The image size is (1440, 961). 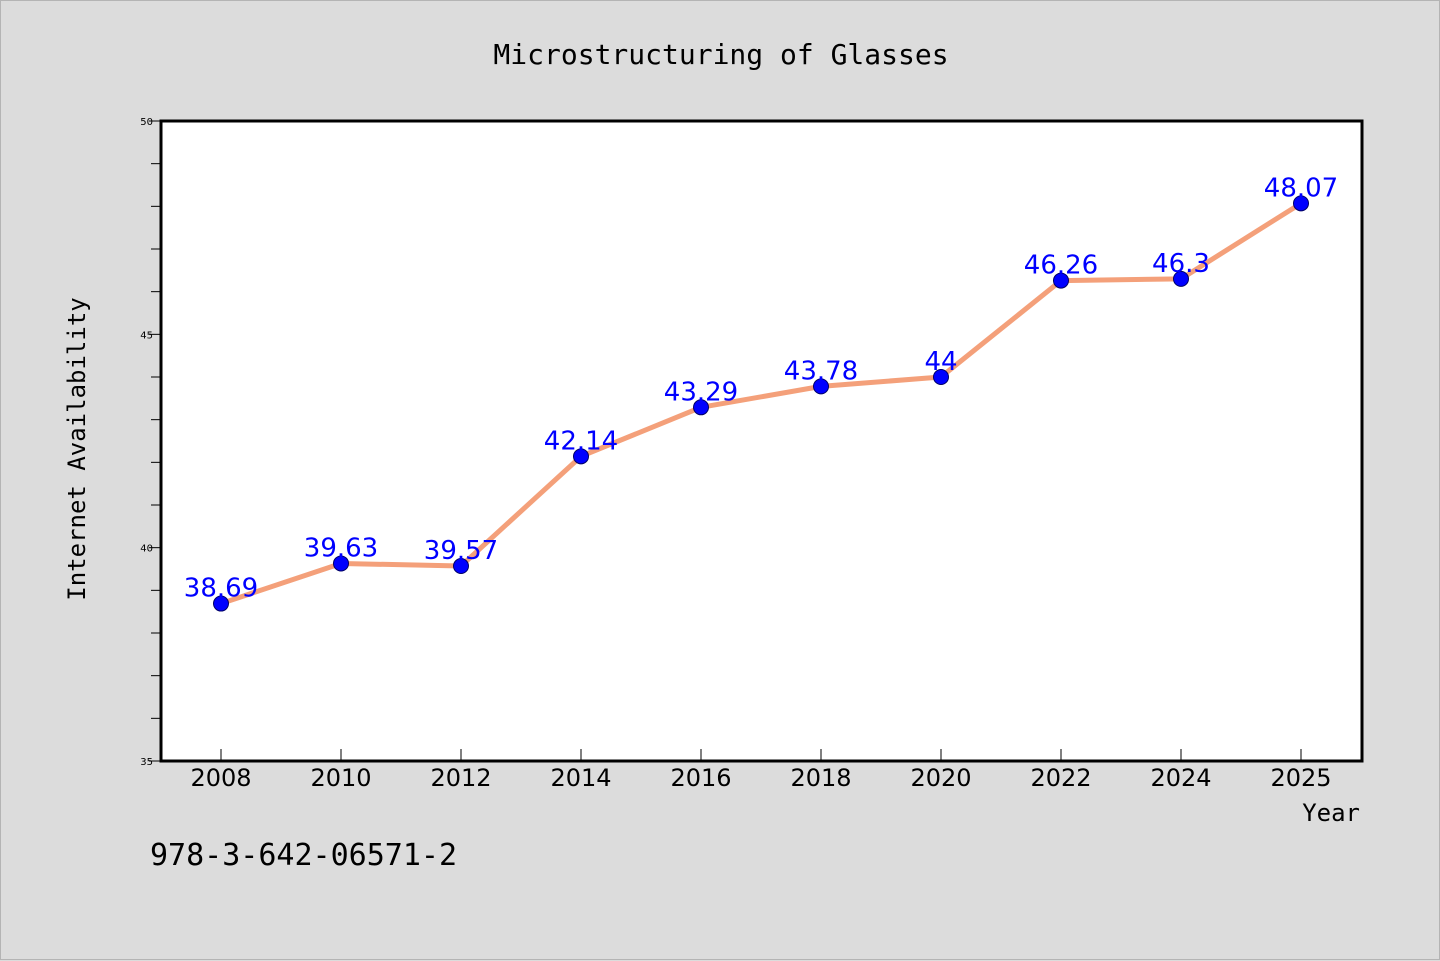 What do you see at coordinates (821, 371) in the screenshot?
I see `data-label: 43.78` at bounding box center [821, 371].